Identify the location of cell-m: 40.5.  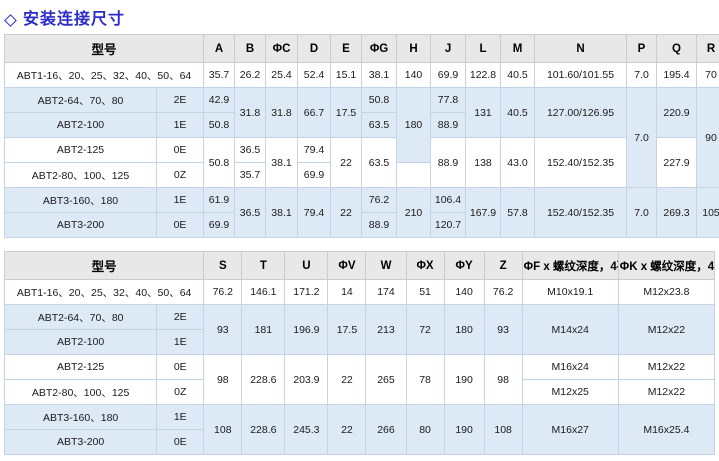
(518, 75).